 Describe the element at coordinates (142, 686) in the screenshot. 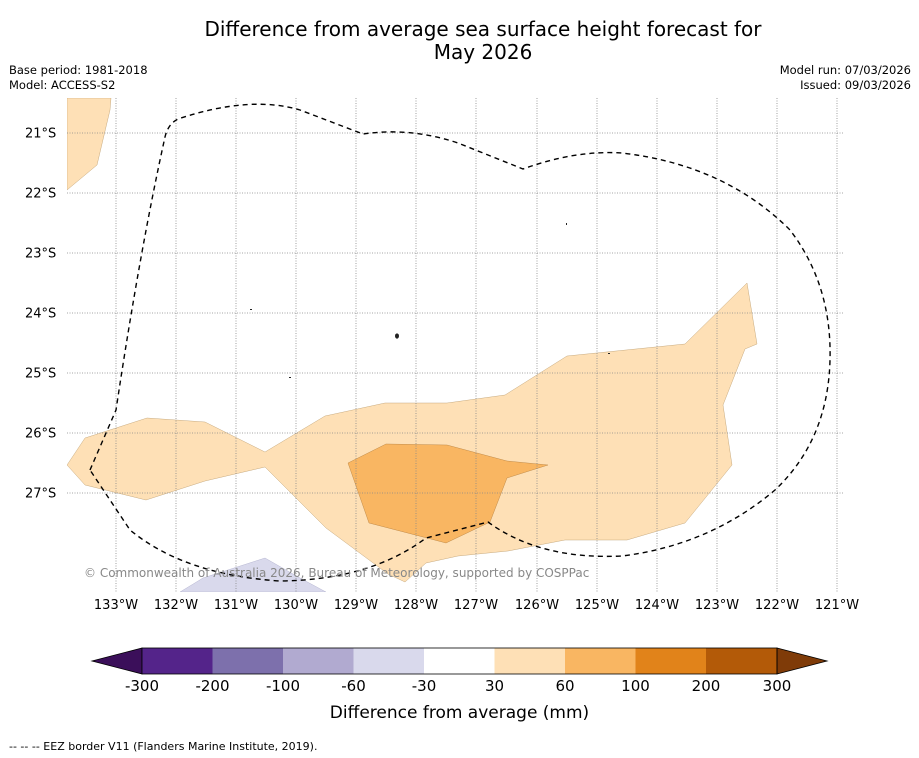

I see `colorbar-tick: -300` at that location.